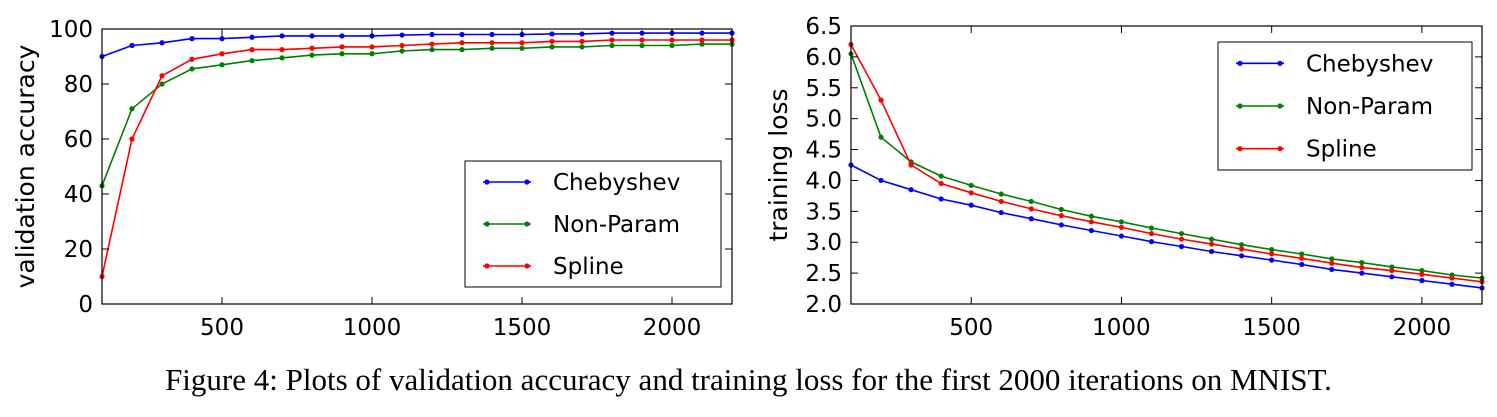 The width and height of the screenshot is (1497, 417). What do you see at coordinates (25, 166) in the screenshot?
I see `y-axis-label: validation accuracy` at bounding box center [25, 166].